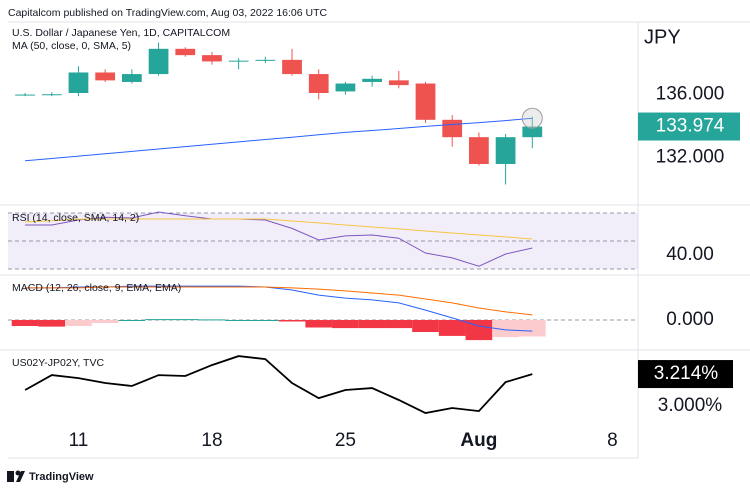 The image size is (750, 489). I want to click on y-tick-label: 0.000, so click(690, 319).